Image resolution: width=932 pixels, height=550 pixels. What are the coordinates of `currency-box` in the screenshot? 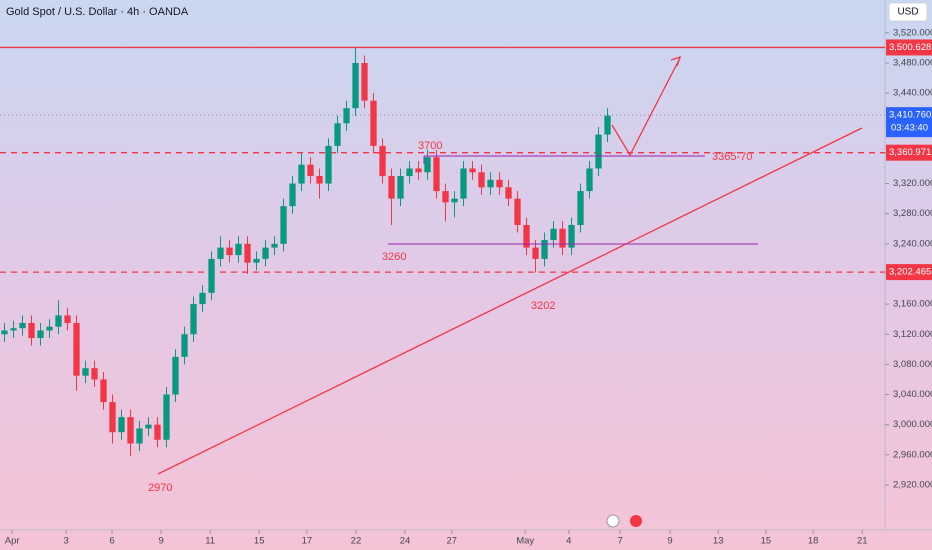 It's located at (908, 12).